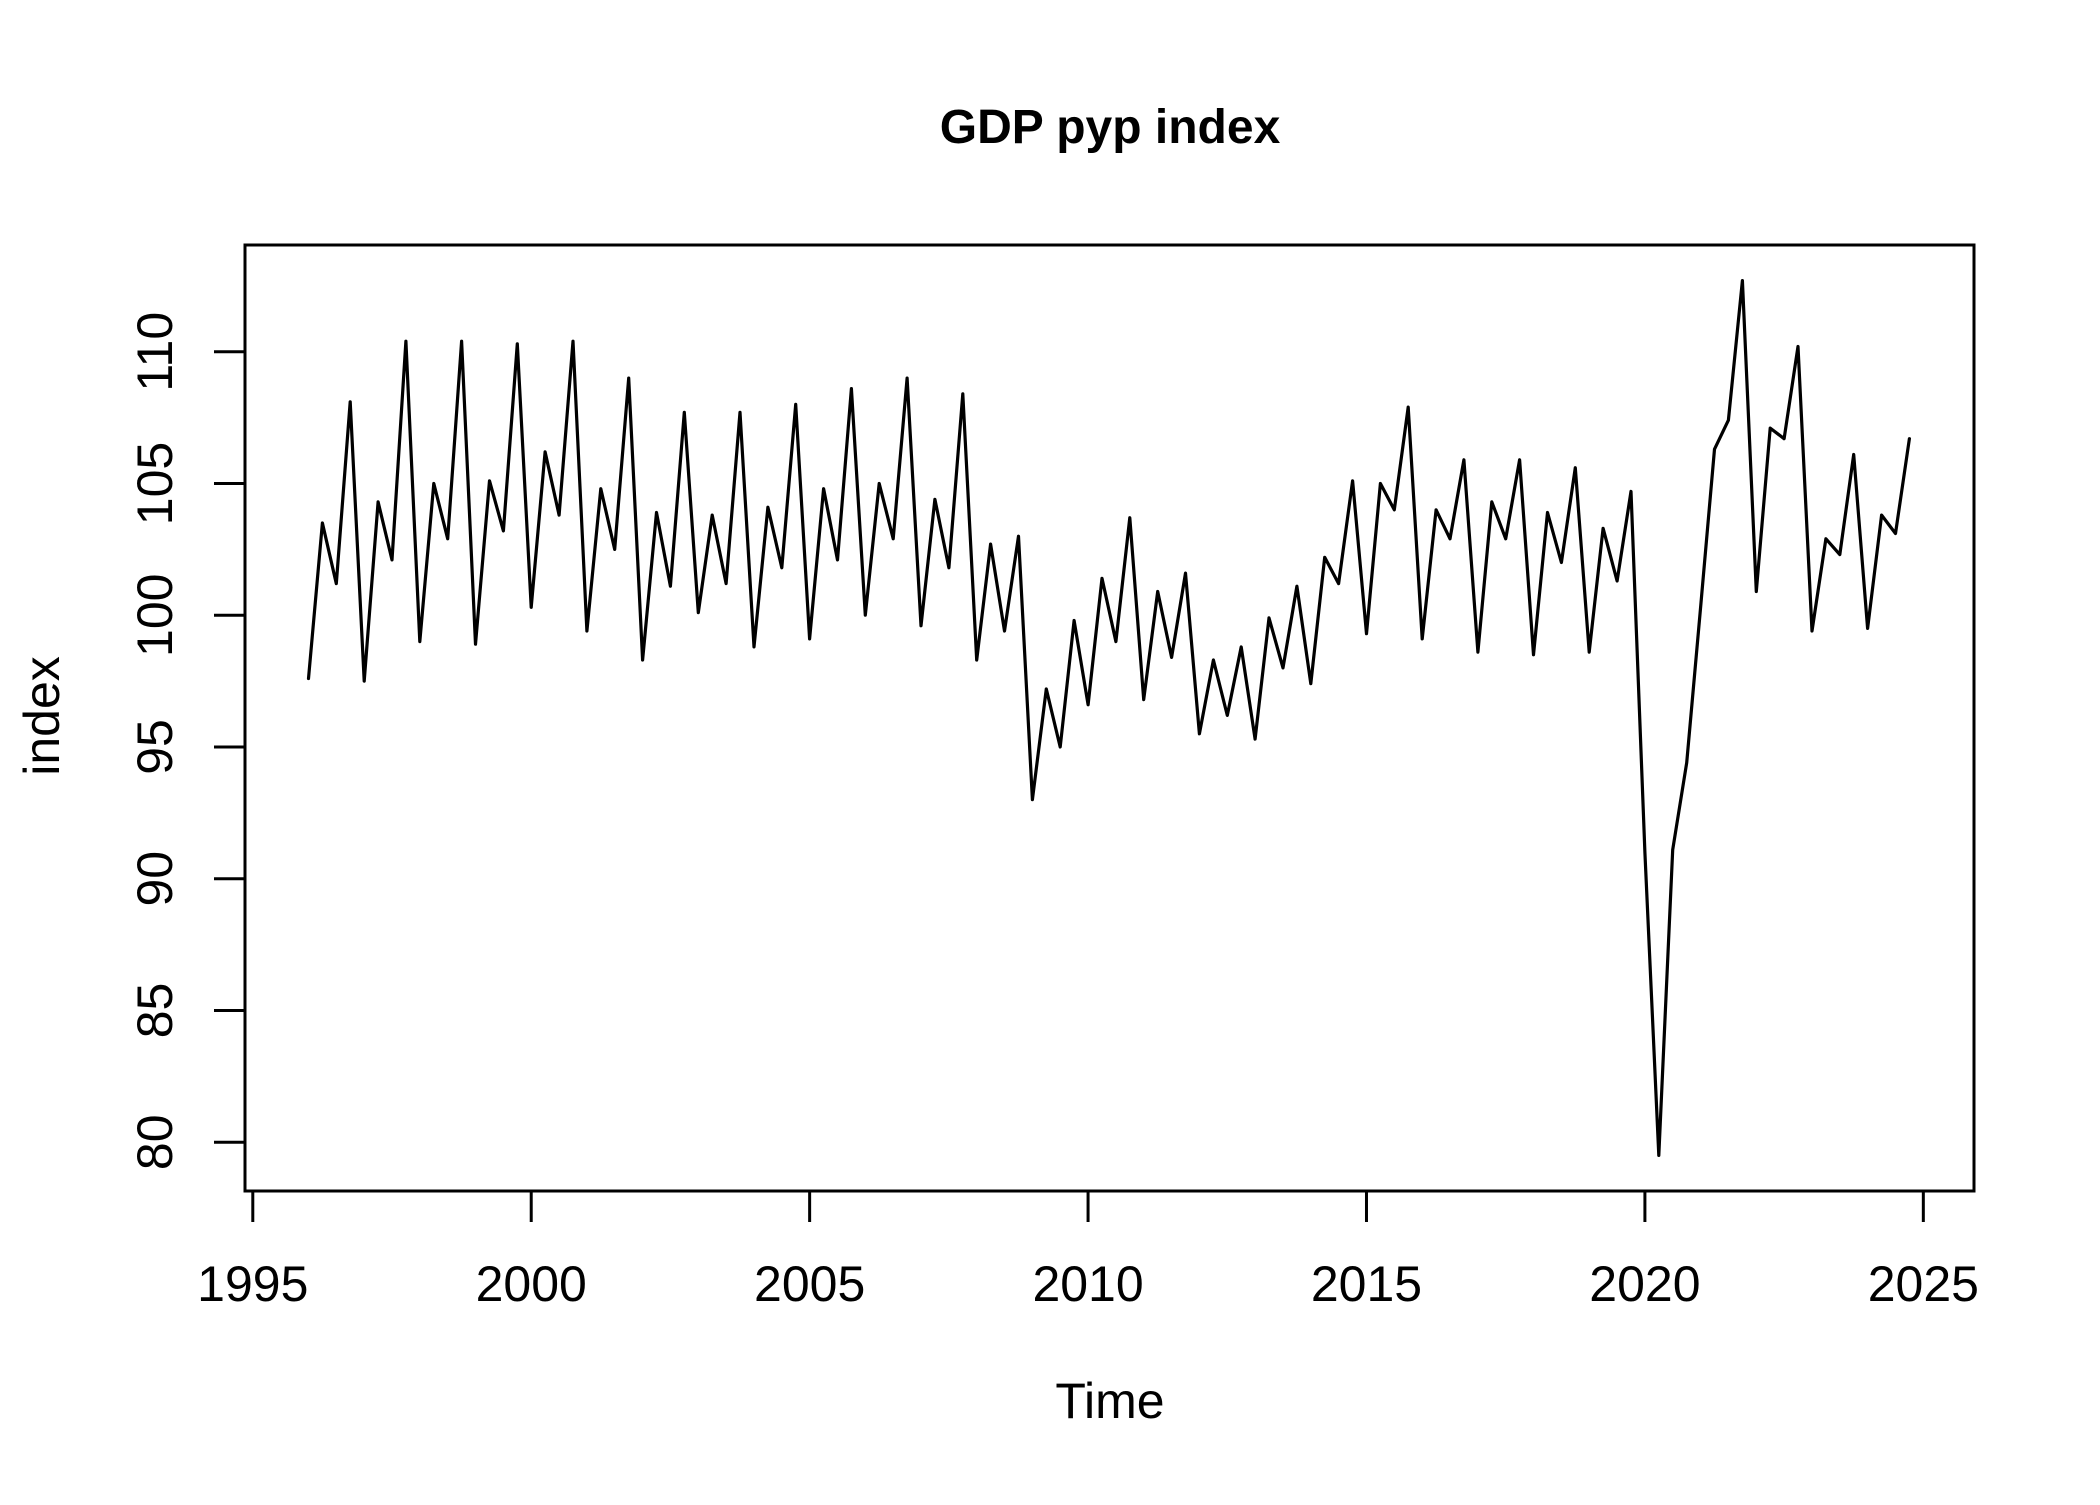 This screenshot has width=2100, height=1505. I want to click on x-tick-label: 2005, so click(809, 1284).